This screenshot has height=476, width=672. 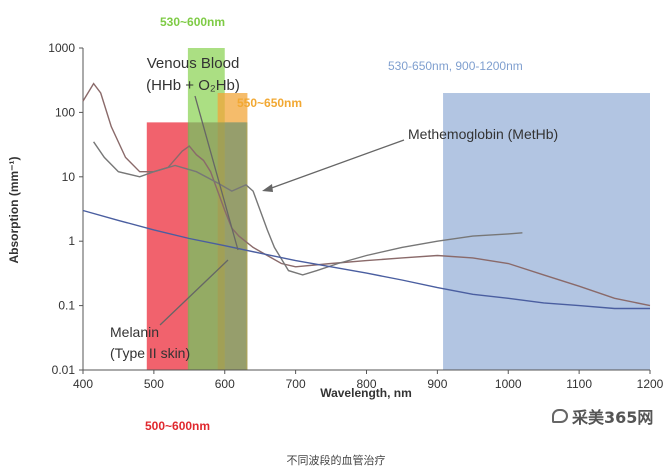 I want to click on y-axis-ticks: 0.01 0.1 1 10 100 1000, so click(x=65, y=209).